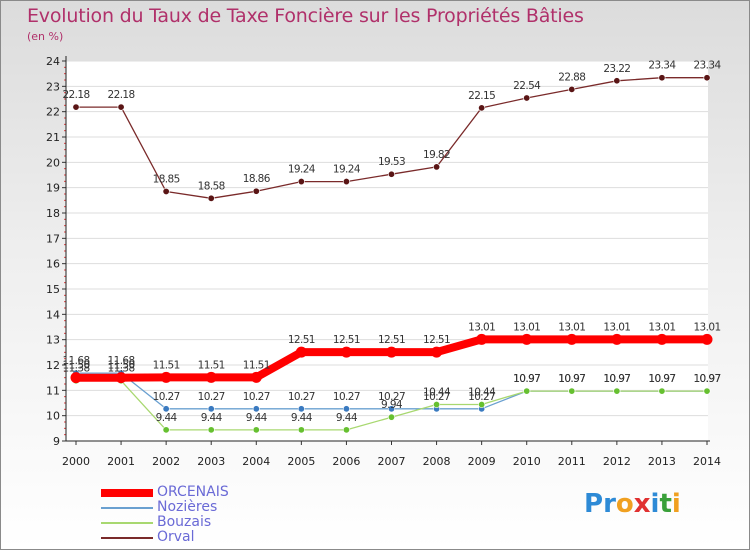 The image size is (750, 550). Describe the element at coordinates (121, 366) in the screenshot. I see `data-label: 11.50` at that location.